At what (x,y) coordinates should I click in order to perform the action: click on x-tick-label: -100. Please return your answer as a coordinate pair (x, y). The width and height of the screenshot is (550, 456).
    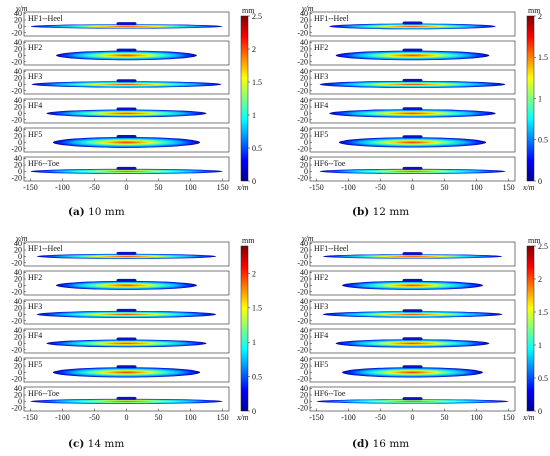
    Looking at the image, I should click on (62, 187).